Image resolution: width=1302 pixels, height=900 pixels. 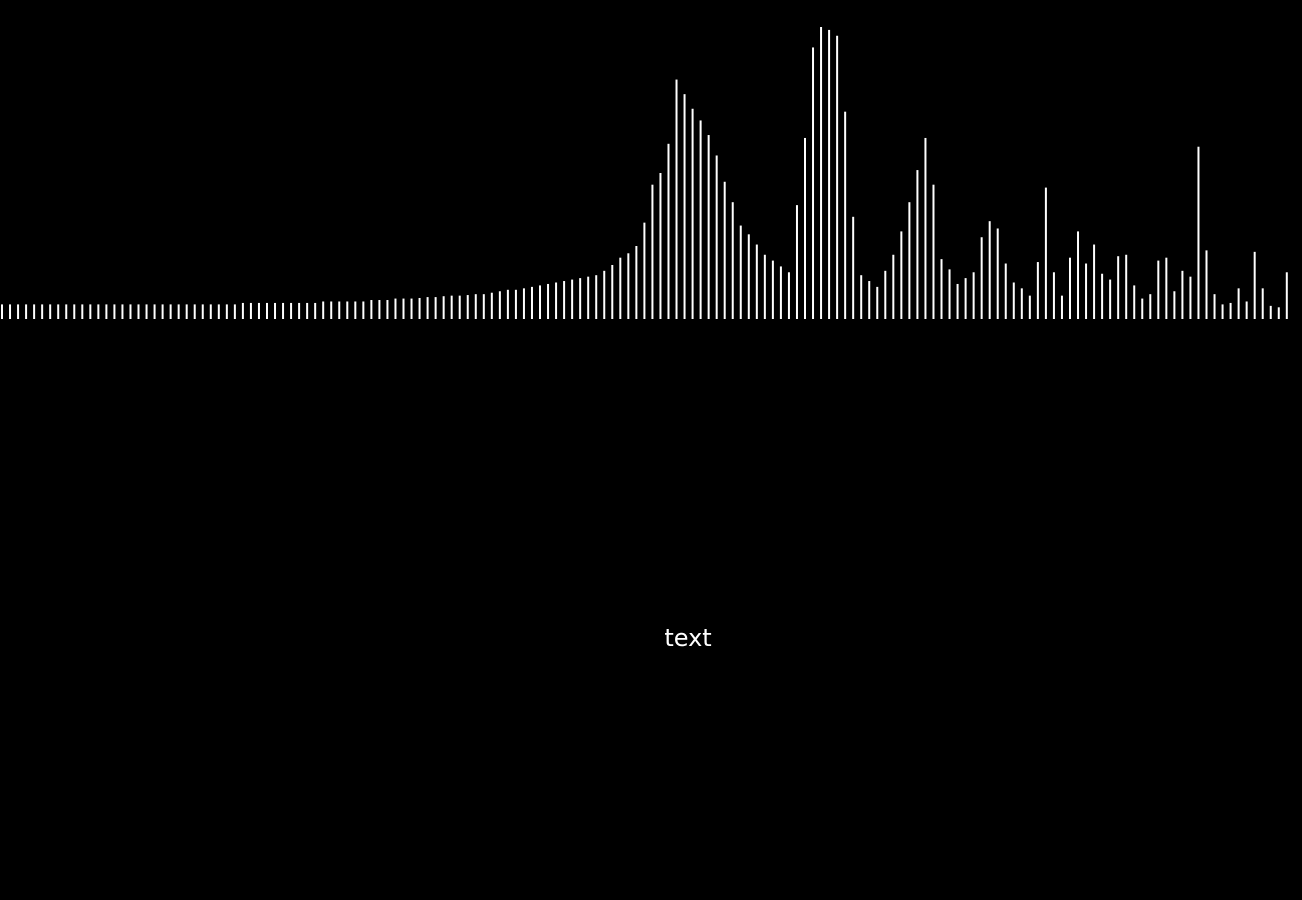 What do you see at coordinates (651, 638) in the screenshot?
I see `caption-container: text` at bounding box center [651, 638].